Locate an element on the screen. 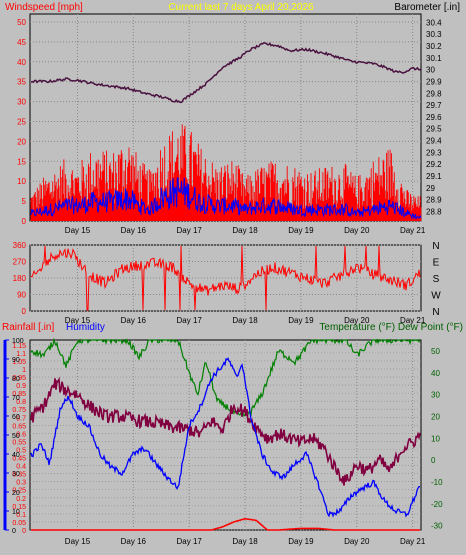  humidity-tick-label: 50 is located at coordinates (16, 436).